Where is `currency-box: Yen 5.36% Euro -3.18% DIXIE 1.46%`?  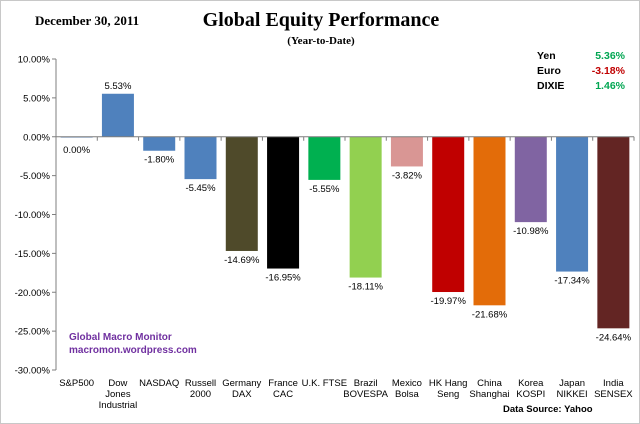 currency-box: Yen 5.36% Euro -3.18% DIXIE 1.46% is located at coordinates (581, 71).